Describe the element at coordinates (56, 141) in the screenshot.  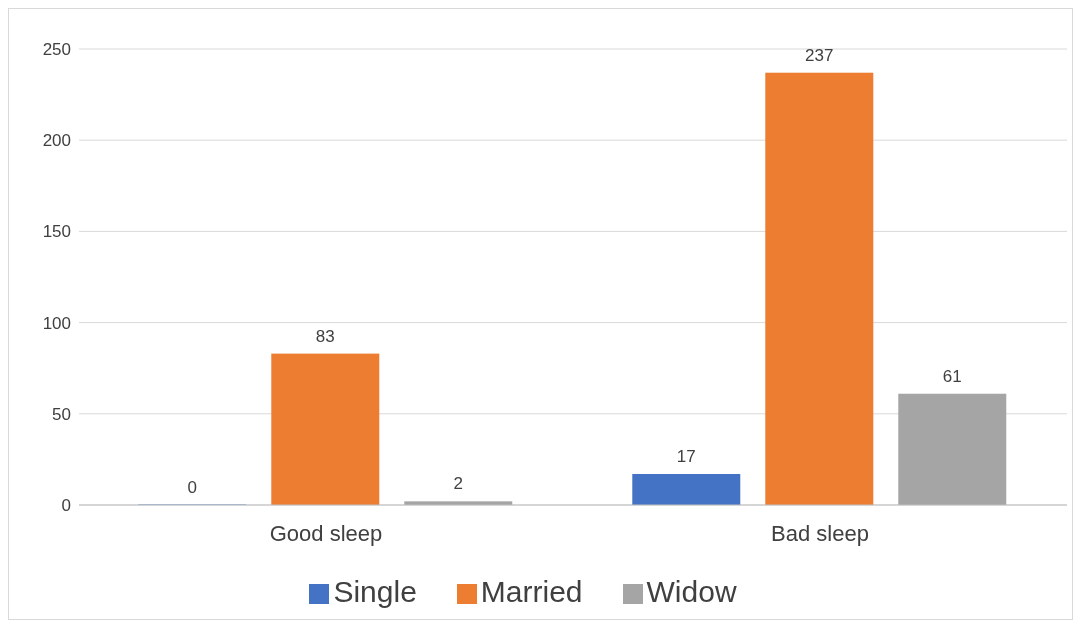
I see `y-tick-label: 200` at that location.